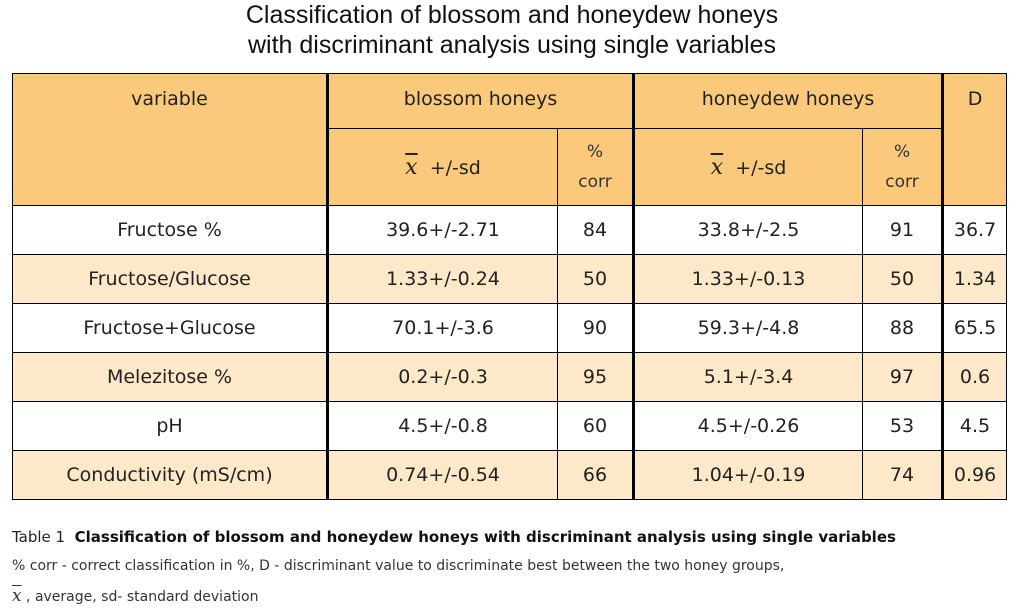 Image resolution: width=1024 pixels, height=616 pixels. I want to click on table-cell: 4.5, so click(975, 426).